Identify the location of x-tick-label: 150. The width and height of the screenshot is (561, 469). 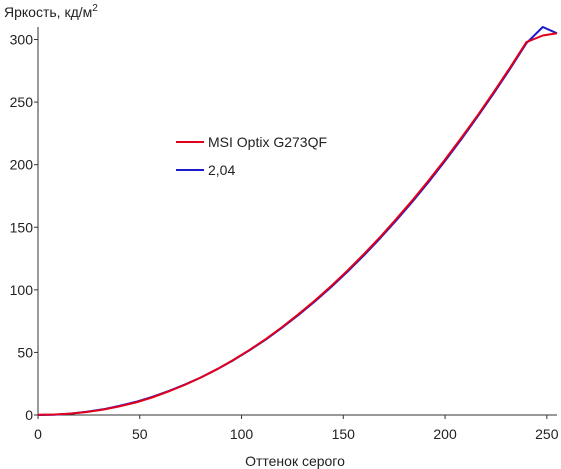
(344, 434).